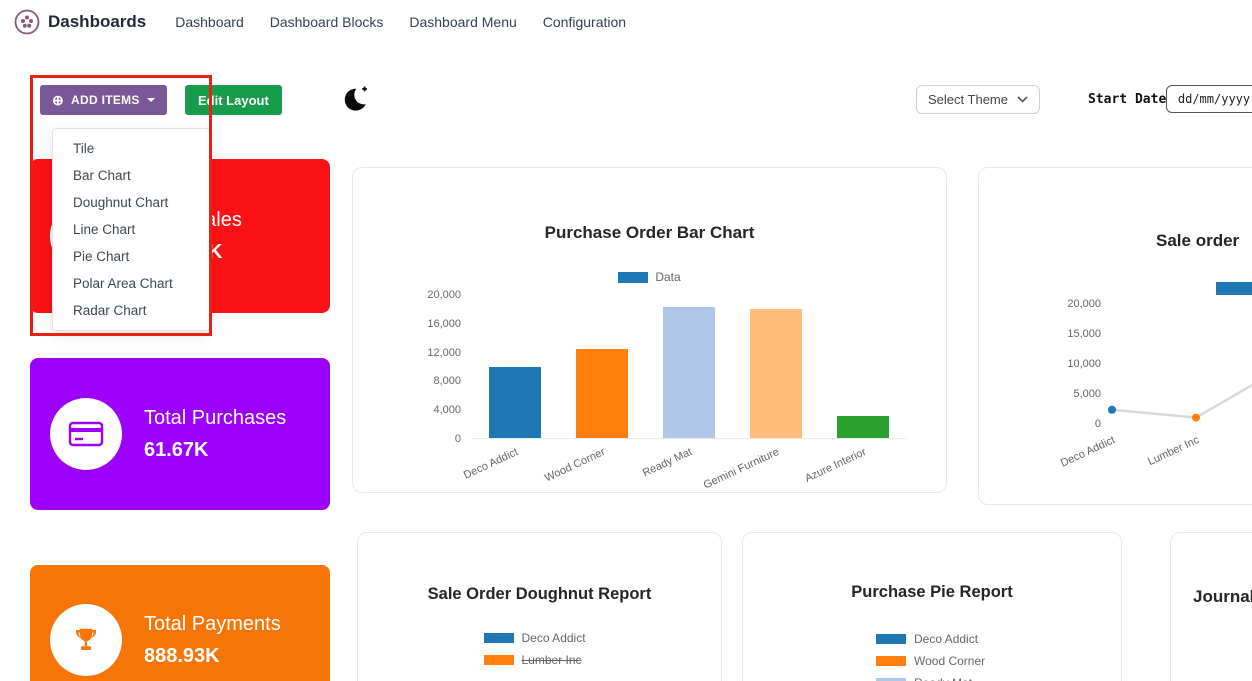 This screenshot has height=681, width=1252. What do you see at coordinates (1131, 99) in the screenshot?
I see `start-date-label: Start Date:` at bounding box center [1131, 99].